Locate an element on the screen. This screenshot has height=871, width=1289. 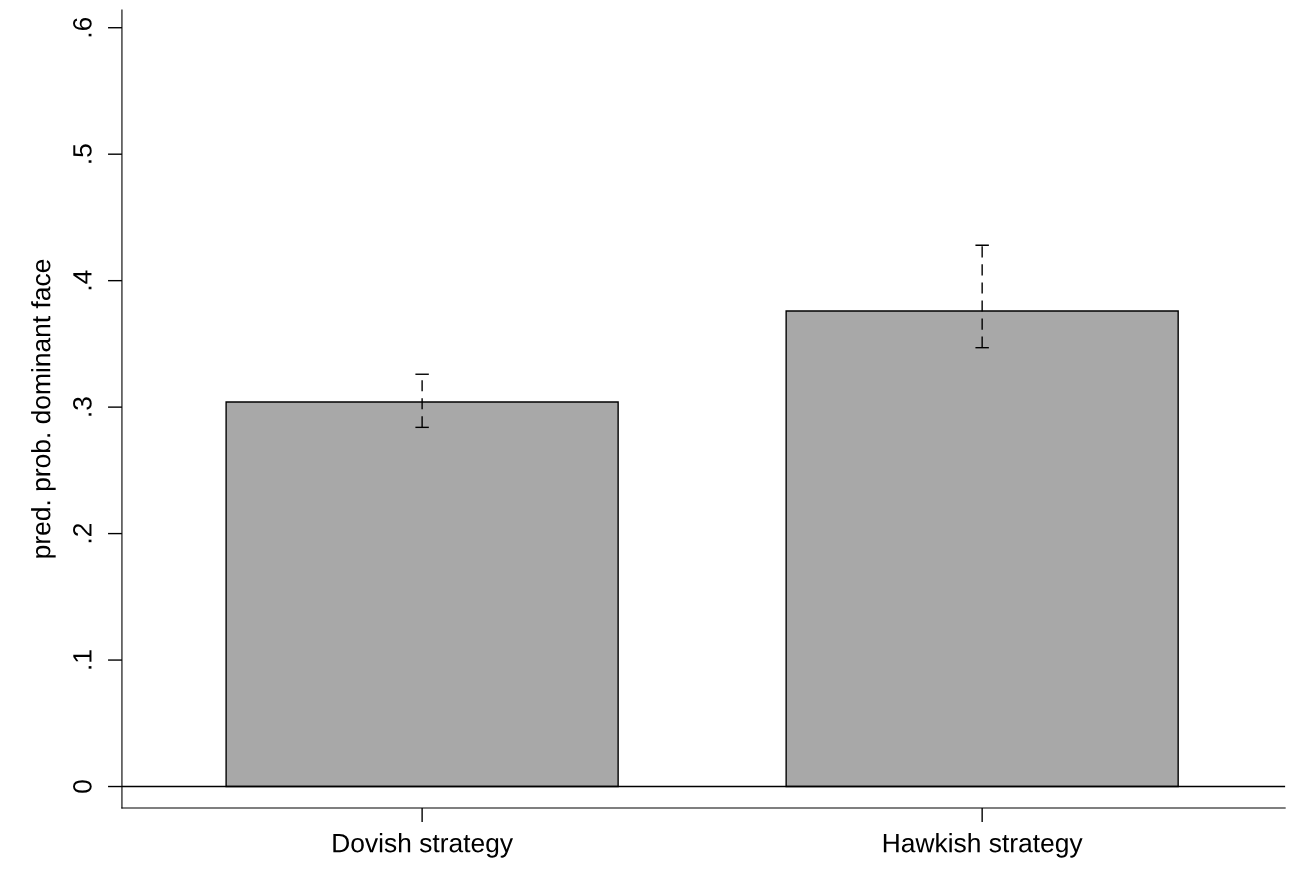
y-tick-label: .5 is located at coordinates (82, 153).